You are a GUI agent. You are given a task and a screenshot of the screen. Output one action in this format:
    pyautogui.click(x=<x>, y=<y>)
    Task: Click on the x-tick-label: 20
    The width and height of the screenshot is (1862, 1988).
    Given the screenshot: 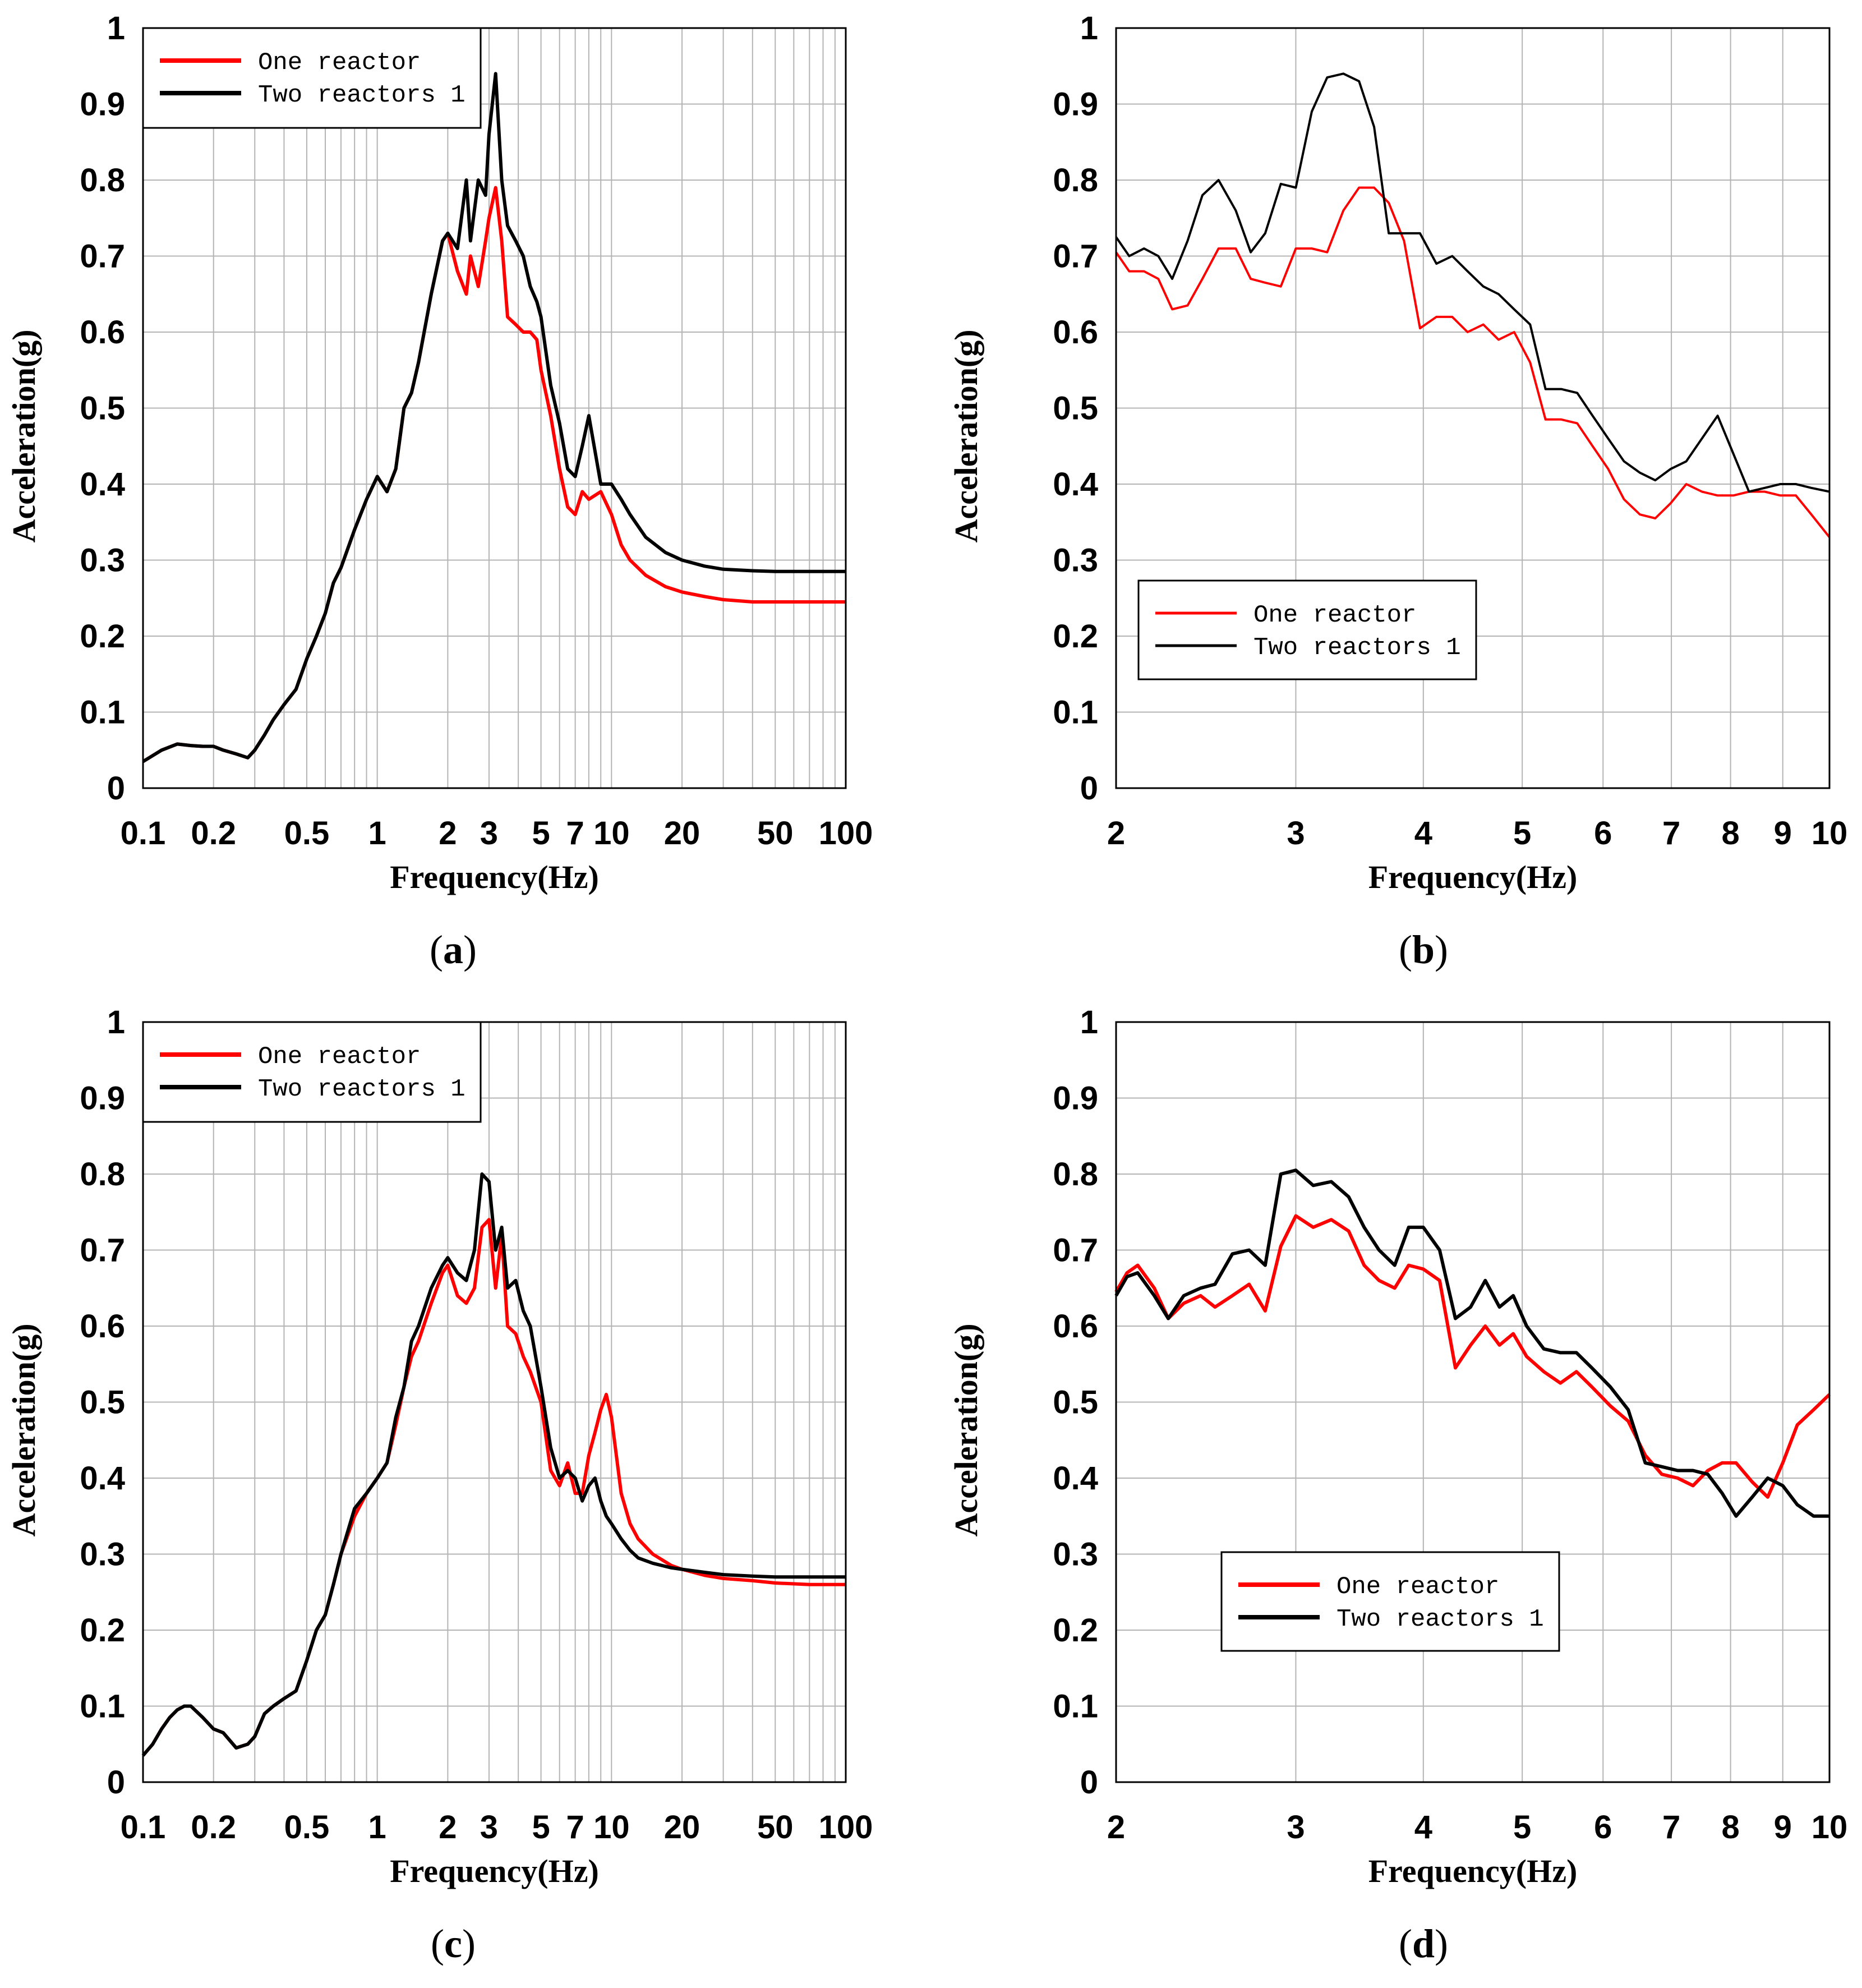 What is the action you would take?
    pyautogui.click(x=682, y=1827)
    